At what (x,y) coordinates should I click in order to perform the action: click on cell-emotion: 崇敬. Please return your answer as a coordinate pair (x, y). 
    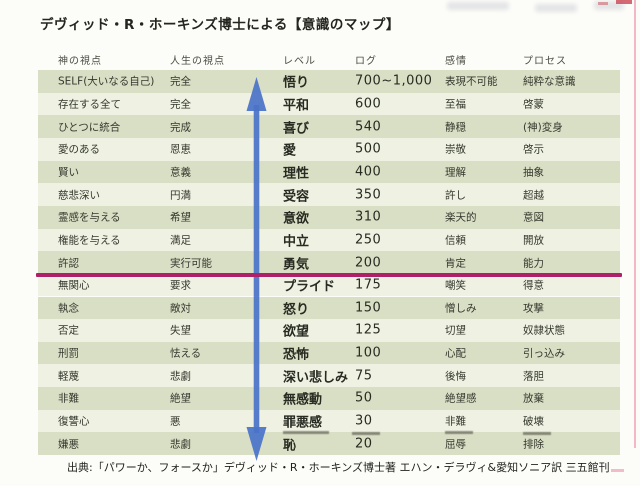
    Looking at the image, I should click on (455, 149).